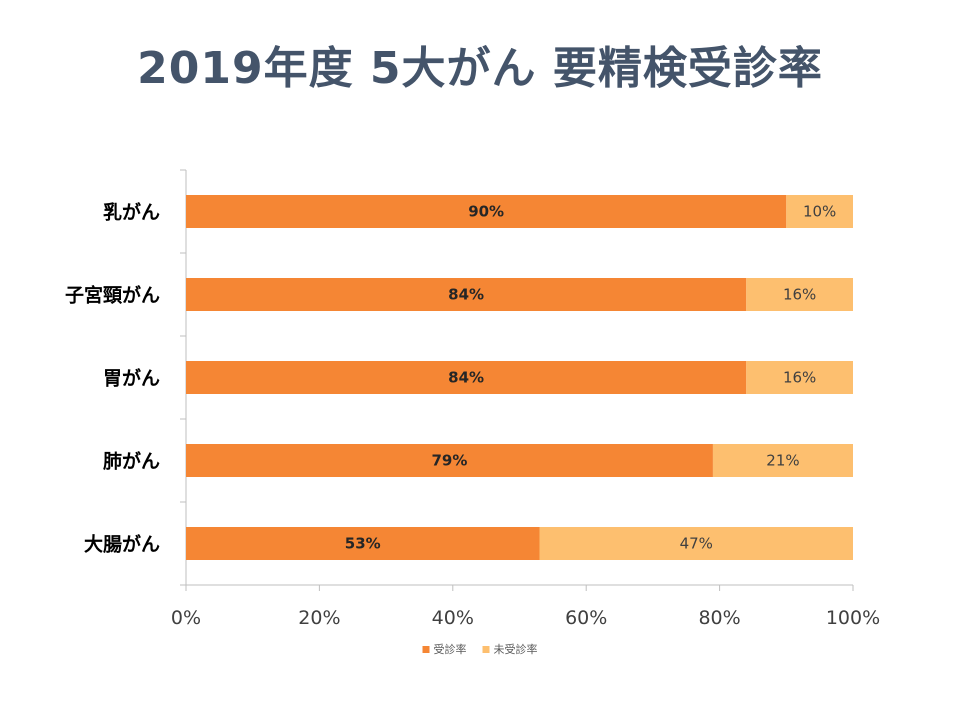 The image size is (960, 720). I want to click on legend-label: 未受診率, so click(516, 649).